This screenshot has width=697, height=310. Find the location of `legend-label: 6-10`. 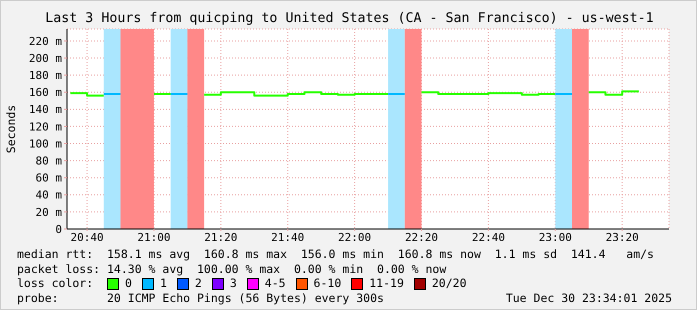

legend-label: 6-10 is located at coordinates (328, 284).